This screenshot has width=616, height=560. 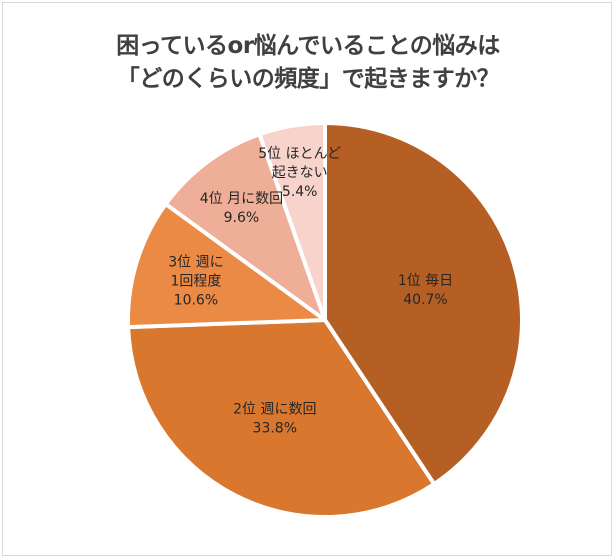 I want to click on chart-title-line-2: 「どのくらいの頻度」で起きますか？, so click(x=308, y=79).